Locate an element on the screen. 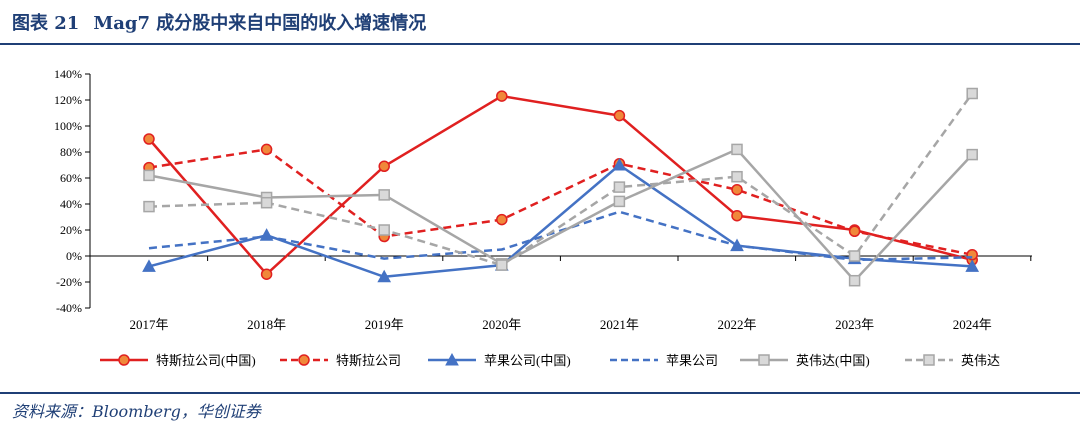 Image resolution: width=1080 pixels, height=432 pixels. x-tick-label: 2022年 is located at coordinates (736, 324).